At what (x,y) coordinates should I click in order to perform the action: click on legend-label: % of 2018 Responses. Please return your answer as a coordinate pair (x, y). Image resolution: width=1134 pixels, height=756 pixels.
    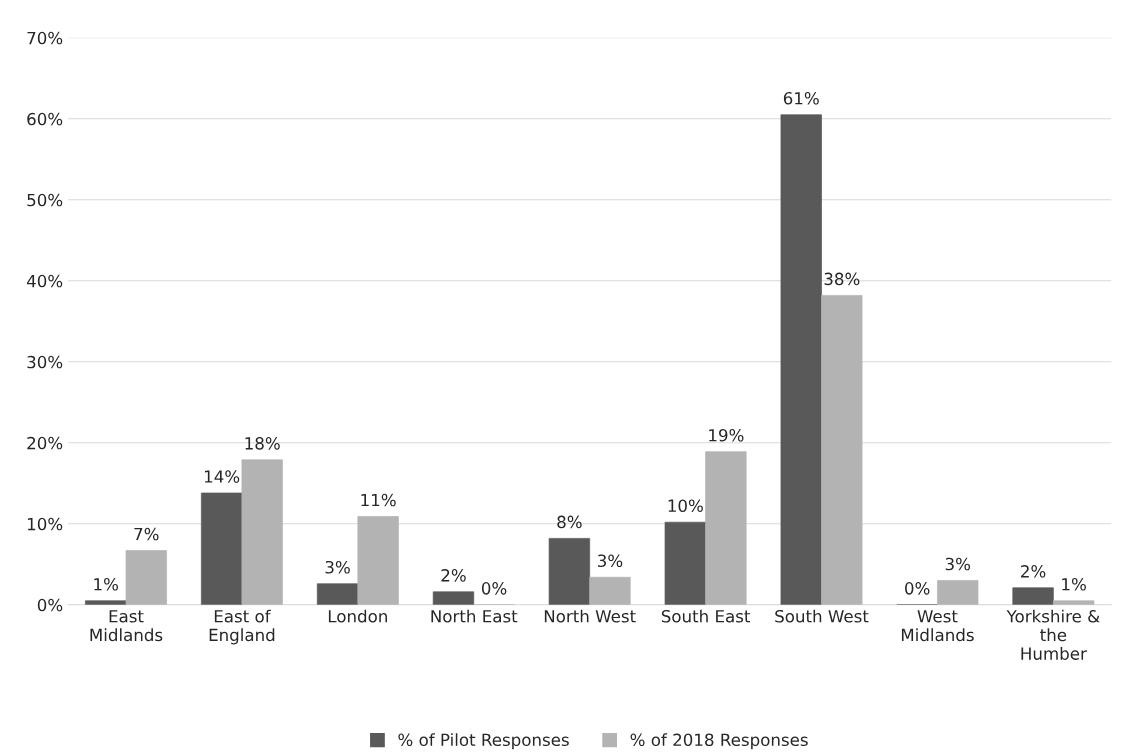
    Looking at the image, I should click on (719, 741).